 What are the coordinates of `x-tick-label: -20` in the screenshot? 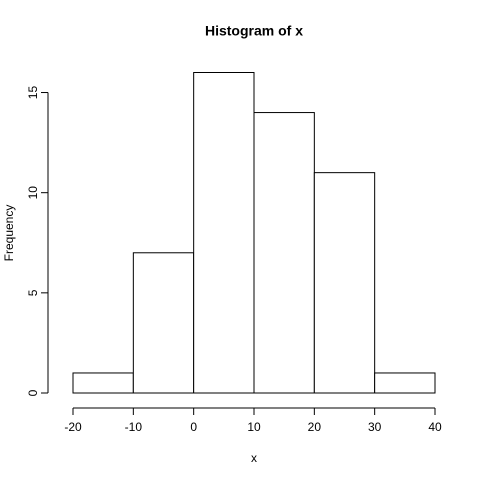 It's located at (73, 427).